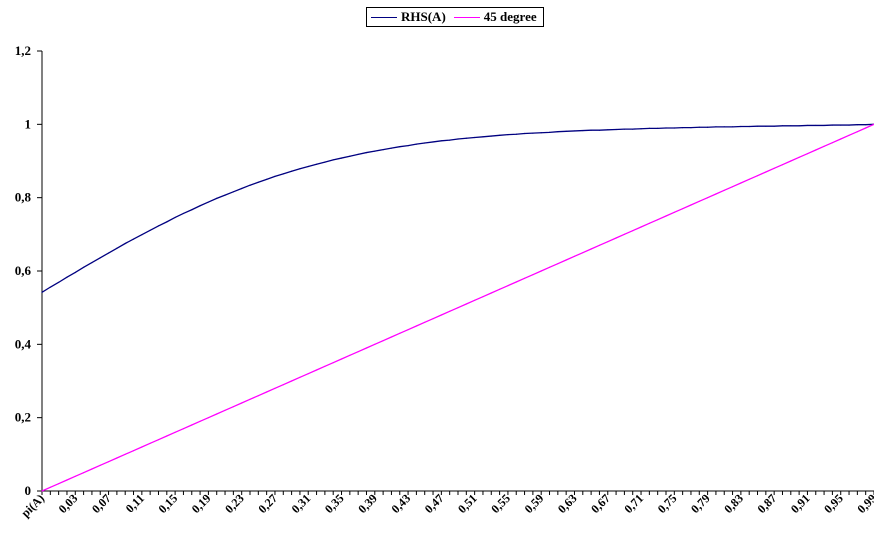  What do you see at coordinates (28, 490) in the screenshot?
I see `y-tick-label: 0` at bounding box center [28, 490].